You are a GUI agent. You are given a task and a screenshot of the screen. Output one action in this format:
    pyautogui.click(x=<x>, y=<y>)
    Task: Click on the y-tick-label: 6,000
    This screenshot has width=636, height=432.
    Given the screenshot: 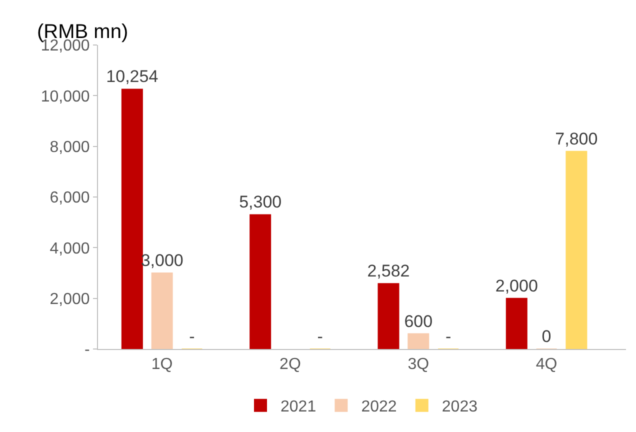 What is the action you would take?
    pyautogui.click(x=70, y=198)
    